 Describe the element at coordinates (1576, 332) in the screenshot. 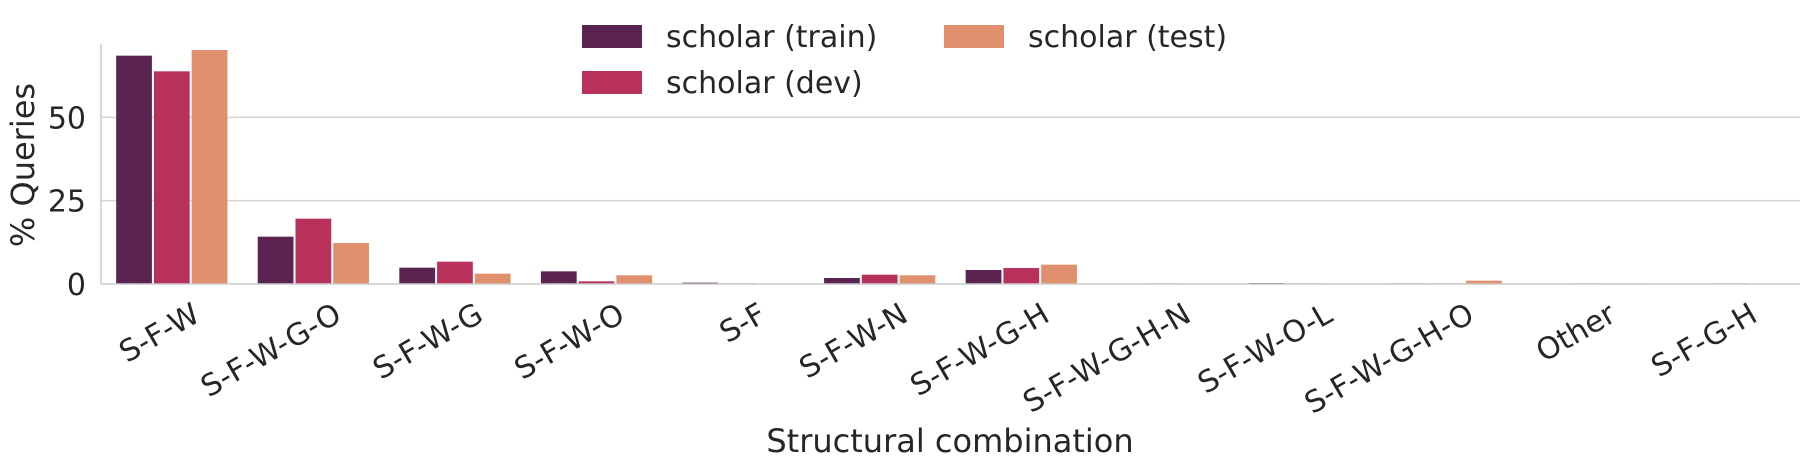

I see `x-tick-label: Other` at that location.